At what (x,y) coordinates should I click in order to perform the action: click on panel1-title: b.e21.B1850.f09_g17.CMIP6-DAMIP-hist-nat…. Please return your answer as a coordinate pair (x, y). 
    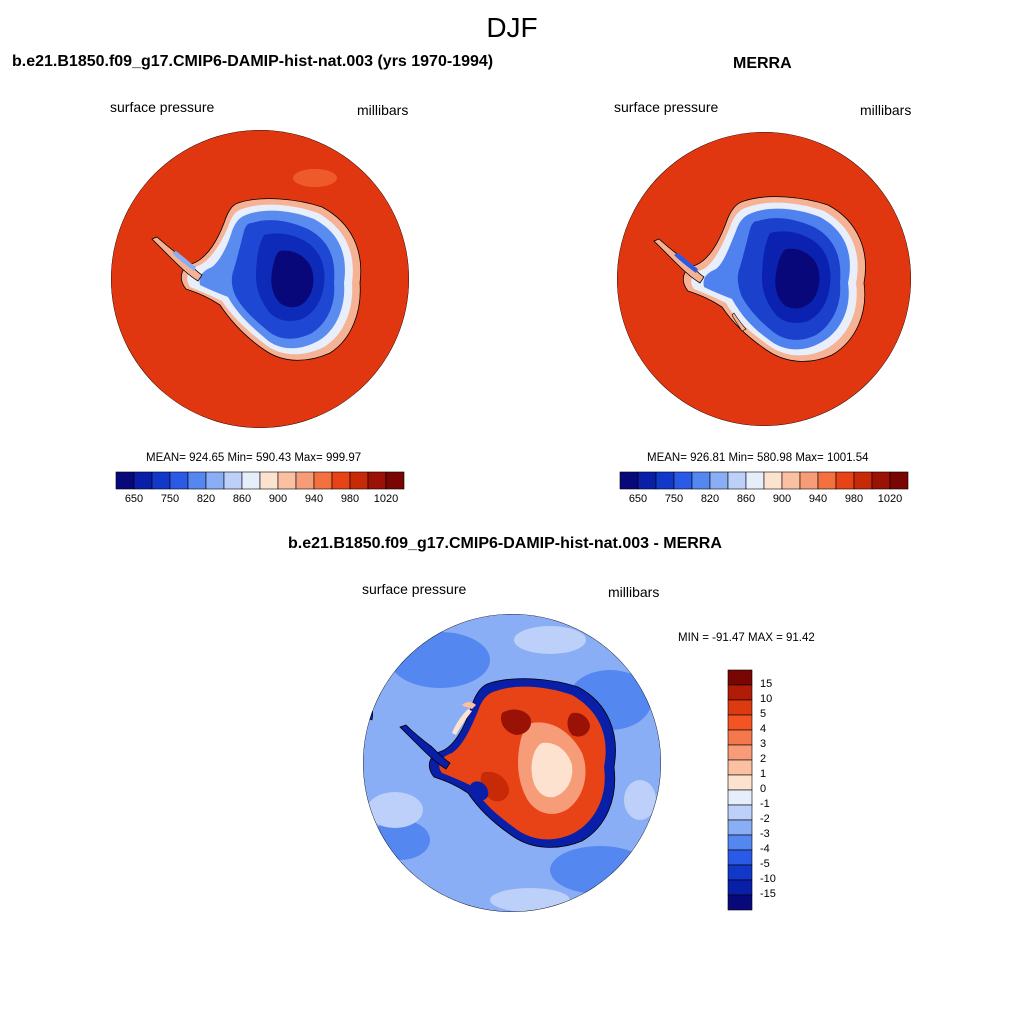
    Looking at the image, I should click on (253, 61).